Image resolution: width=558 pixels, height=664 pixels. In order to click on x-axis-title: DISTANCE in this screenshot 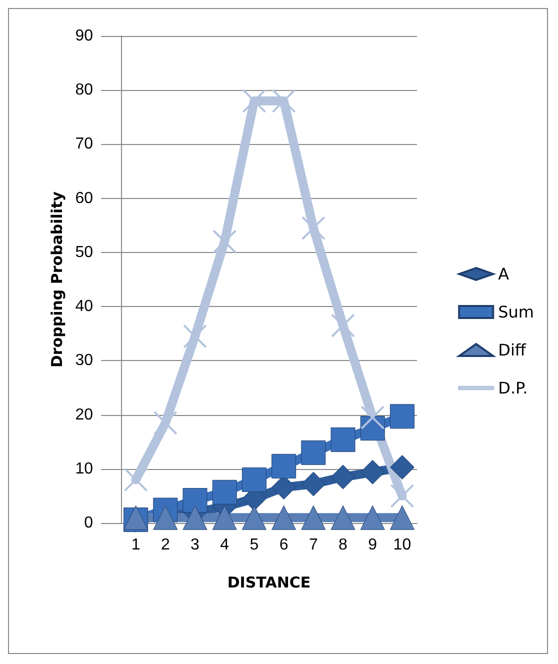, I will do `click(269, 583)`.